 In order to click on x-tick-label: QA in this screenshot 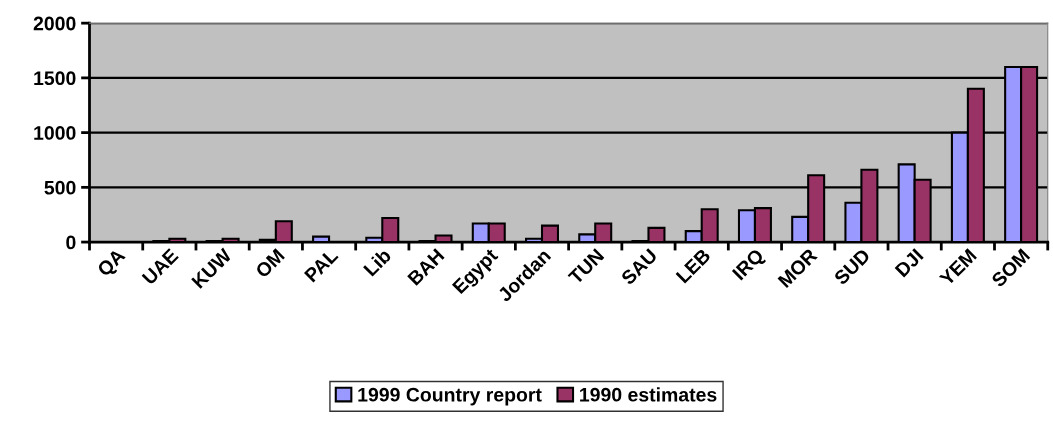, I will do `click(112, 263)`.